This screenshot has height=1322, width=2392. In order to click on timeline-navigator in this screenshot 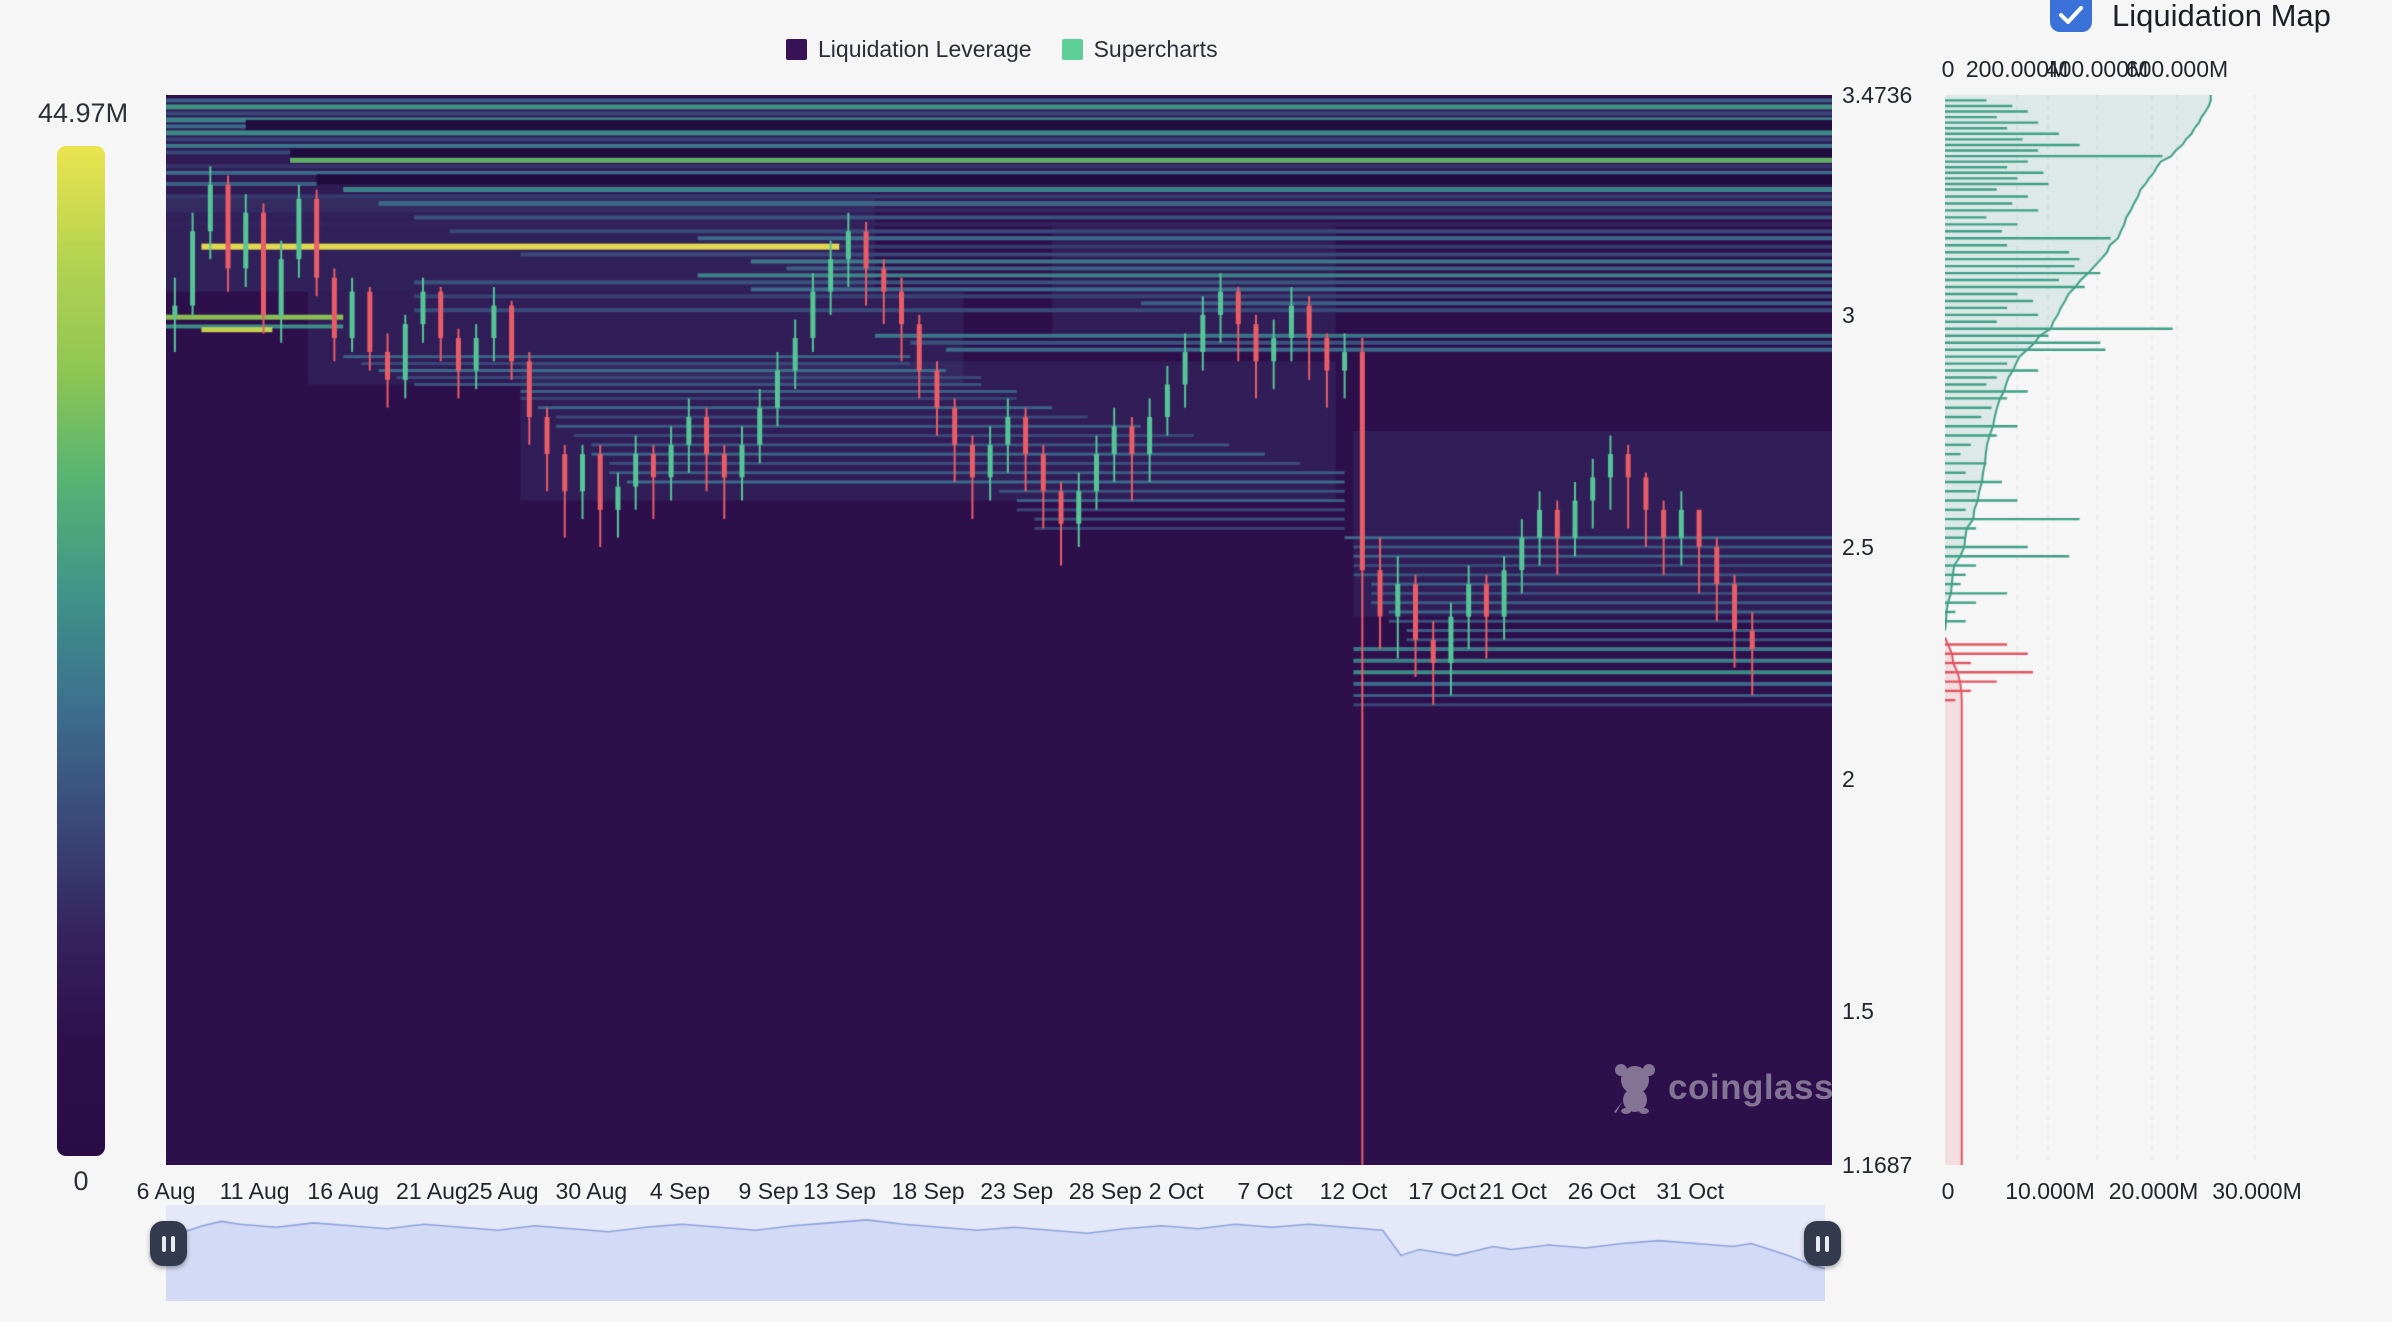, I will do `click(995, 1253)`.